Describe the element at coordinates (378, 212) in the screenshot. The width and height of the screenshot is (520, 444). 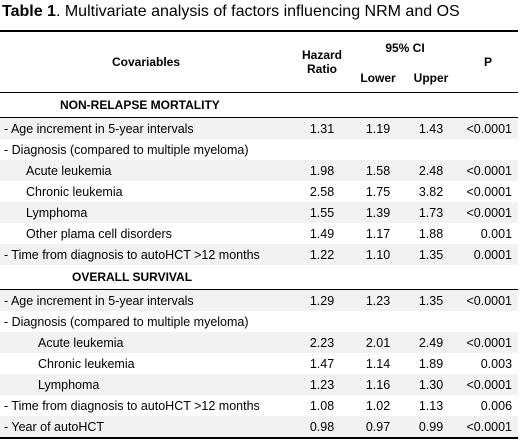
I see `row-lower: 1.39` at that location.